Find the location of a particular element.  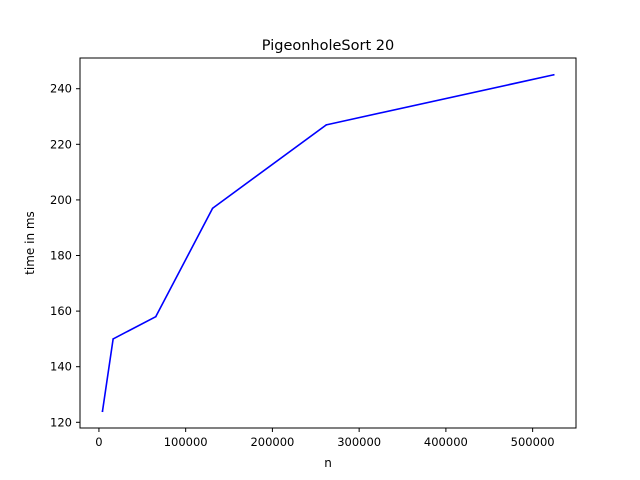

x-tick-label: 200000 is located at coordinates (272, 442).